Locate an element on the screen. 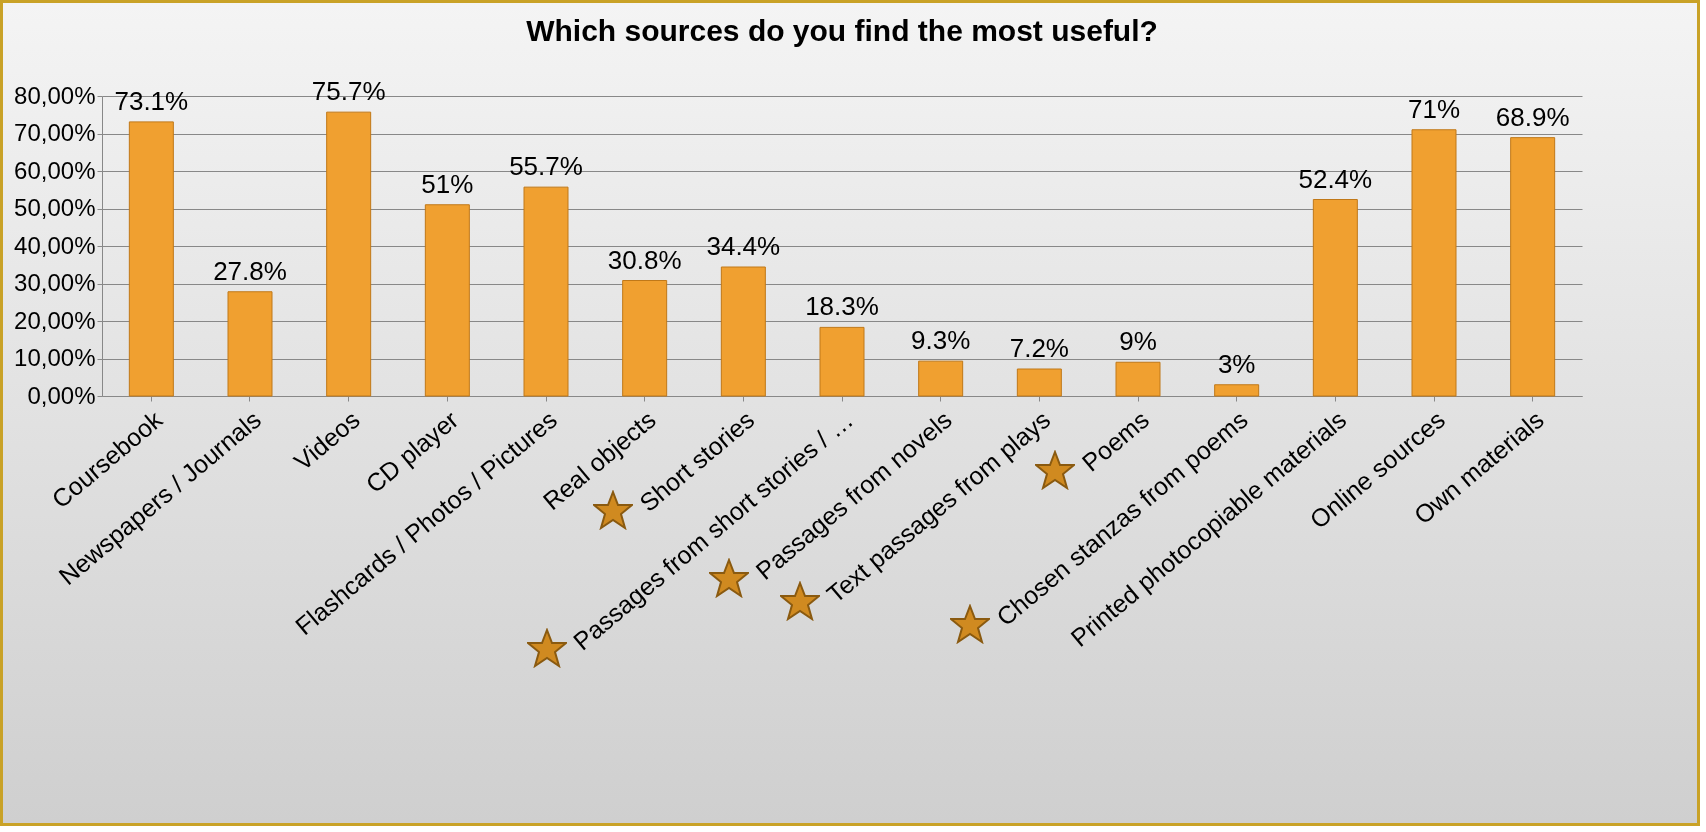  data-label: 27.8% is located at coordinates (250, 270).